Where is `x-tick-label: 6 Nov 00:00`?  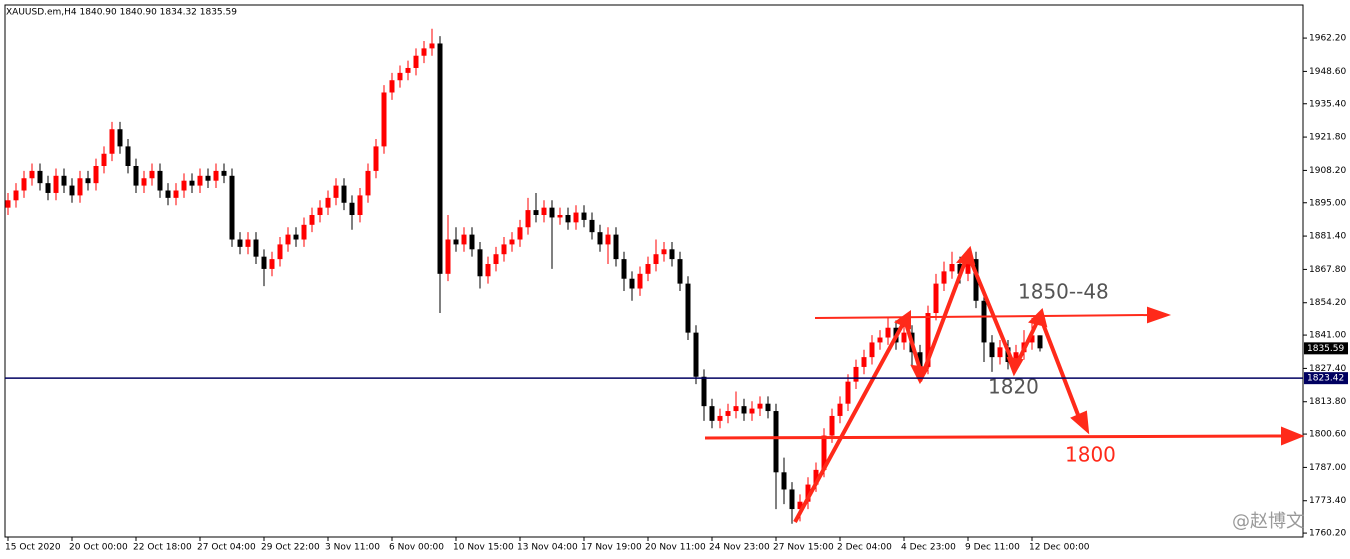 x-tick-label: 6 Nov 00:00 is located at coordinates (416, 548).